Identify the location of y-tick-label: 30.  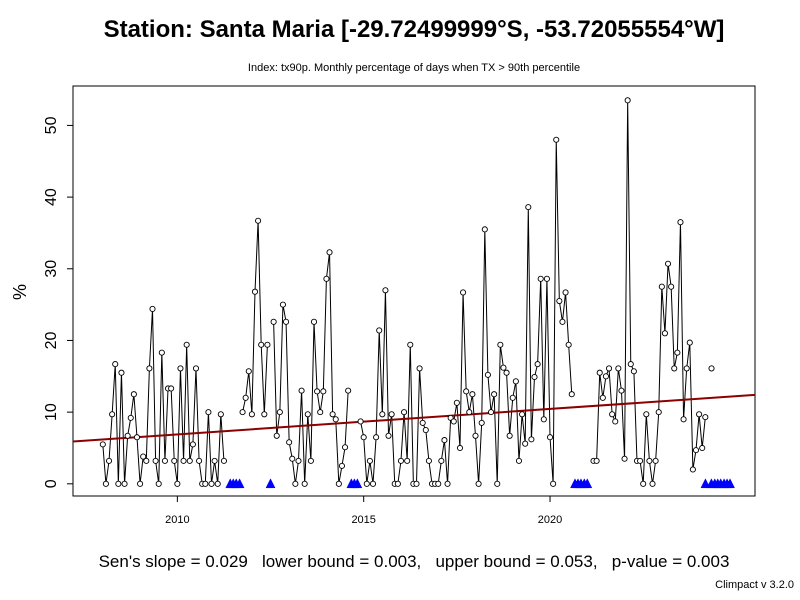
(51, 269).